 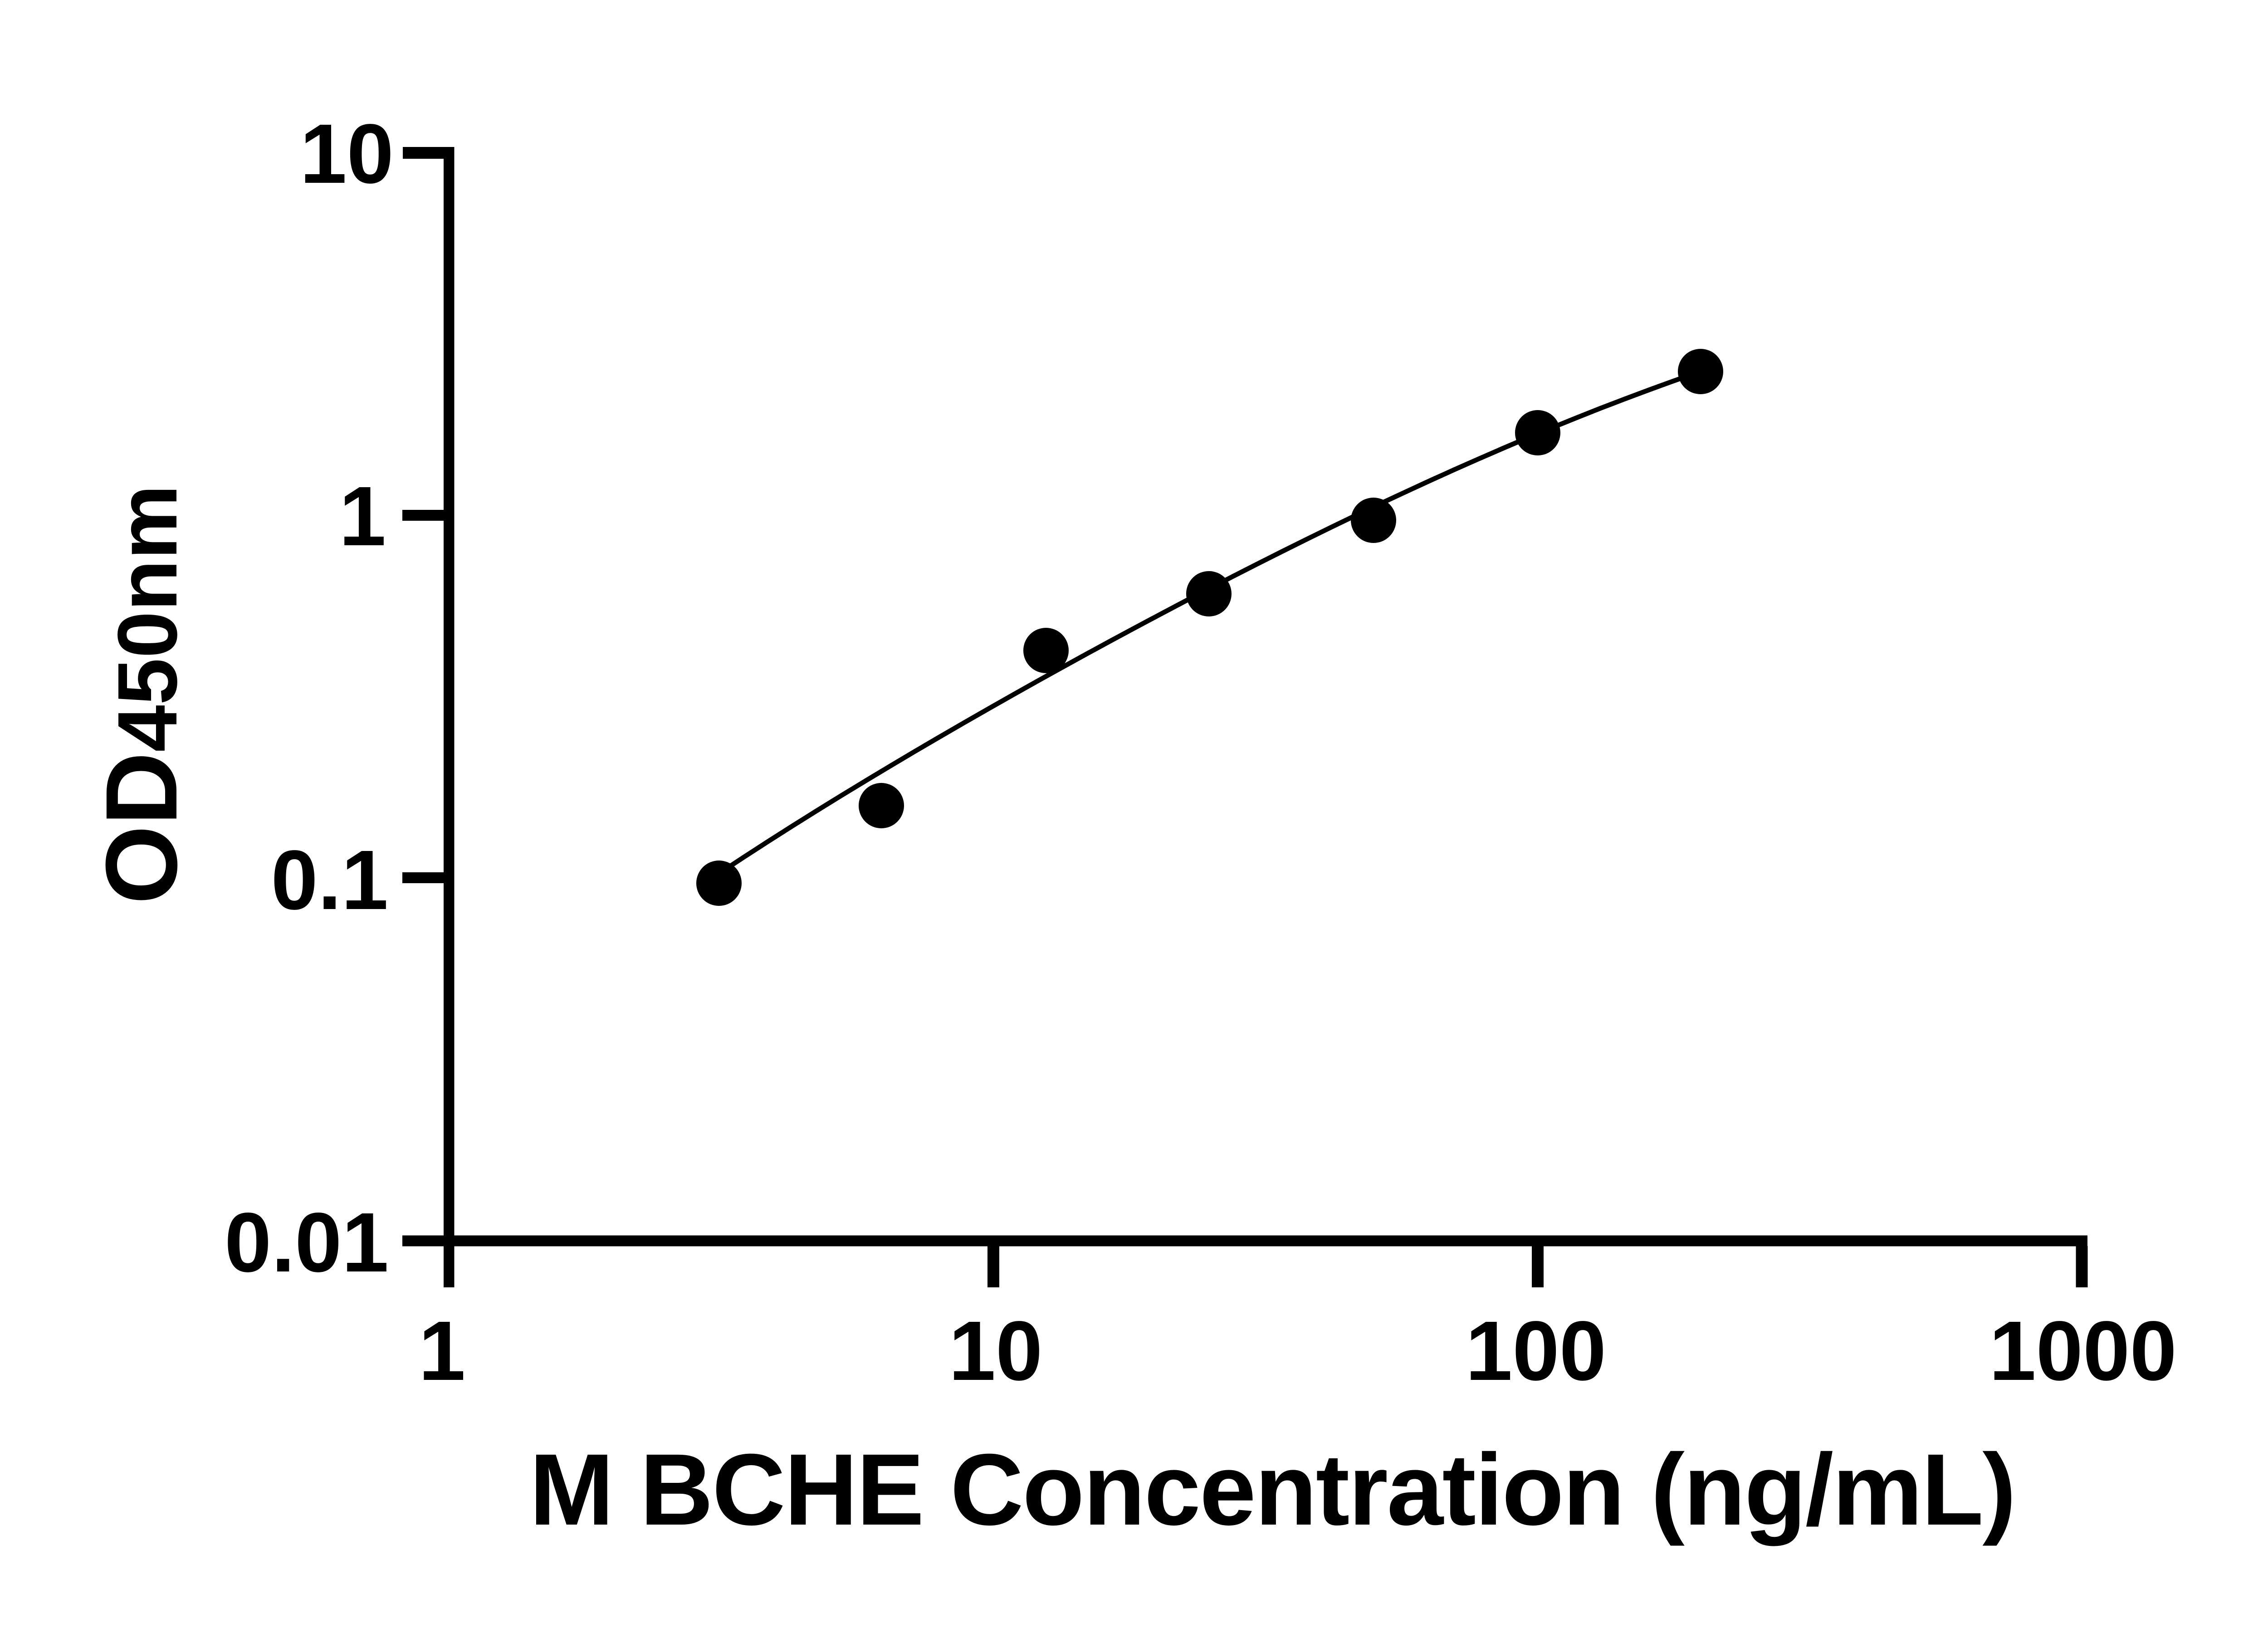 What do you see at coordinates (2083, 1351) in the screenshot?
I see `svg-text: 1000` at bounding box center [2083, 1351].